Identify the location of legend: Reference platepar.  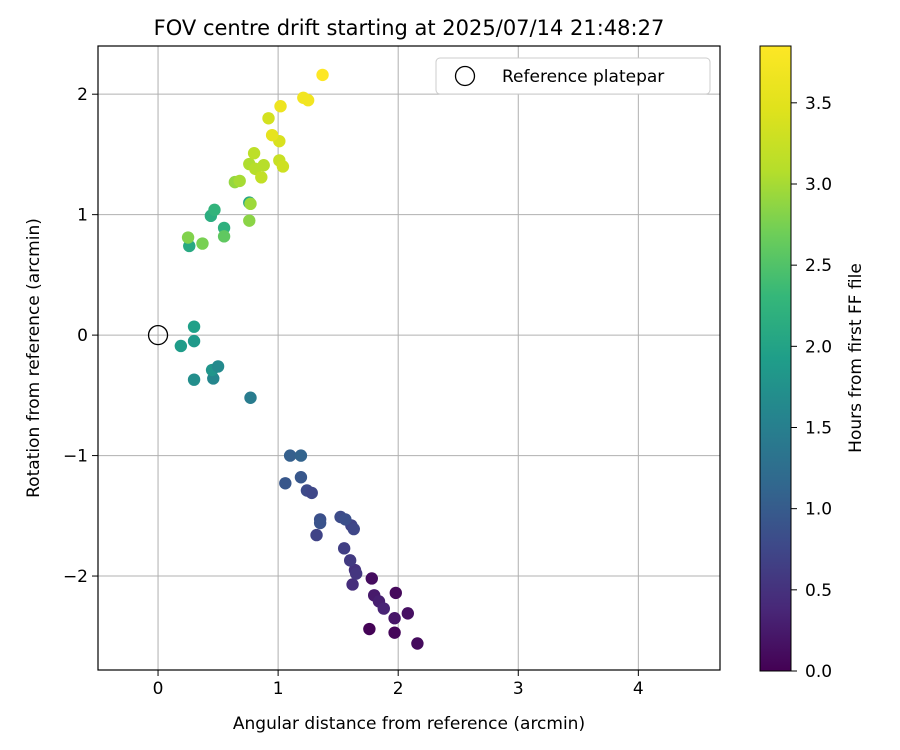
(573, 76).